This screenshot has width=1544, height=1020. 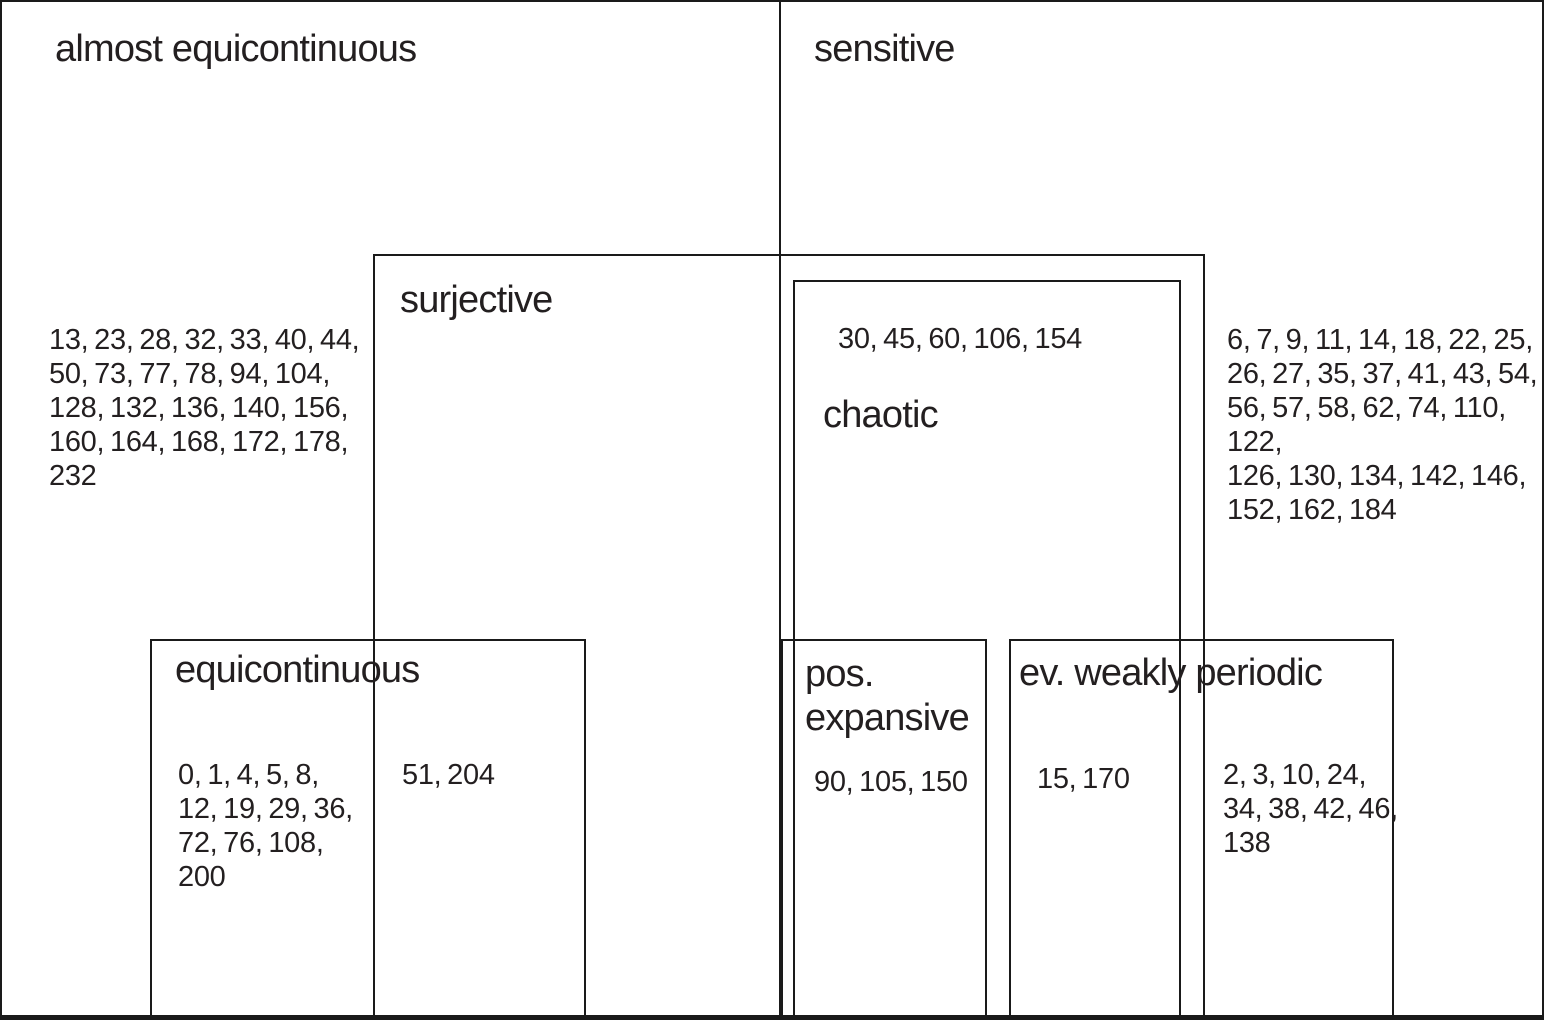 What do you see at coordinates (780, 508) in the screenshot?
I see `sensitive-divider-line` at bounding box center [780, 508].